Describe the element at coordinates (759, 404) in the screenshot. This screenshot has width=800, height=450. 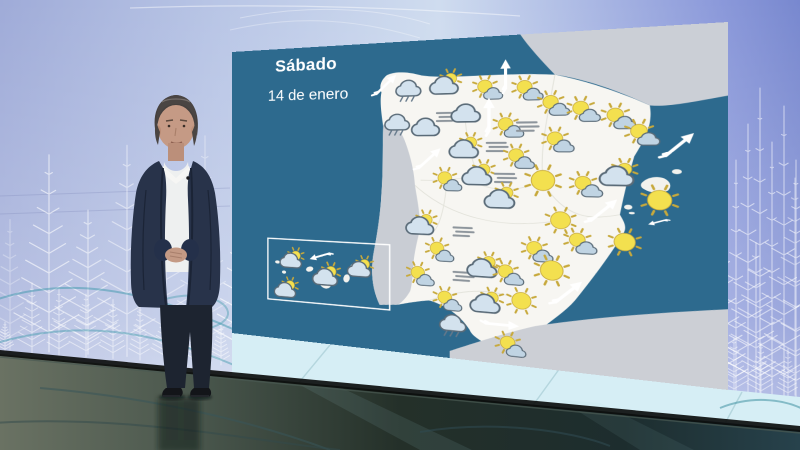
I see `base-strip-curve` at that location.